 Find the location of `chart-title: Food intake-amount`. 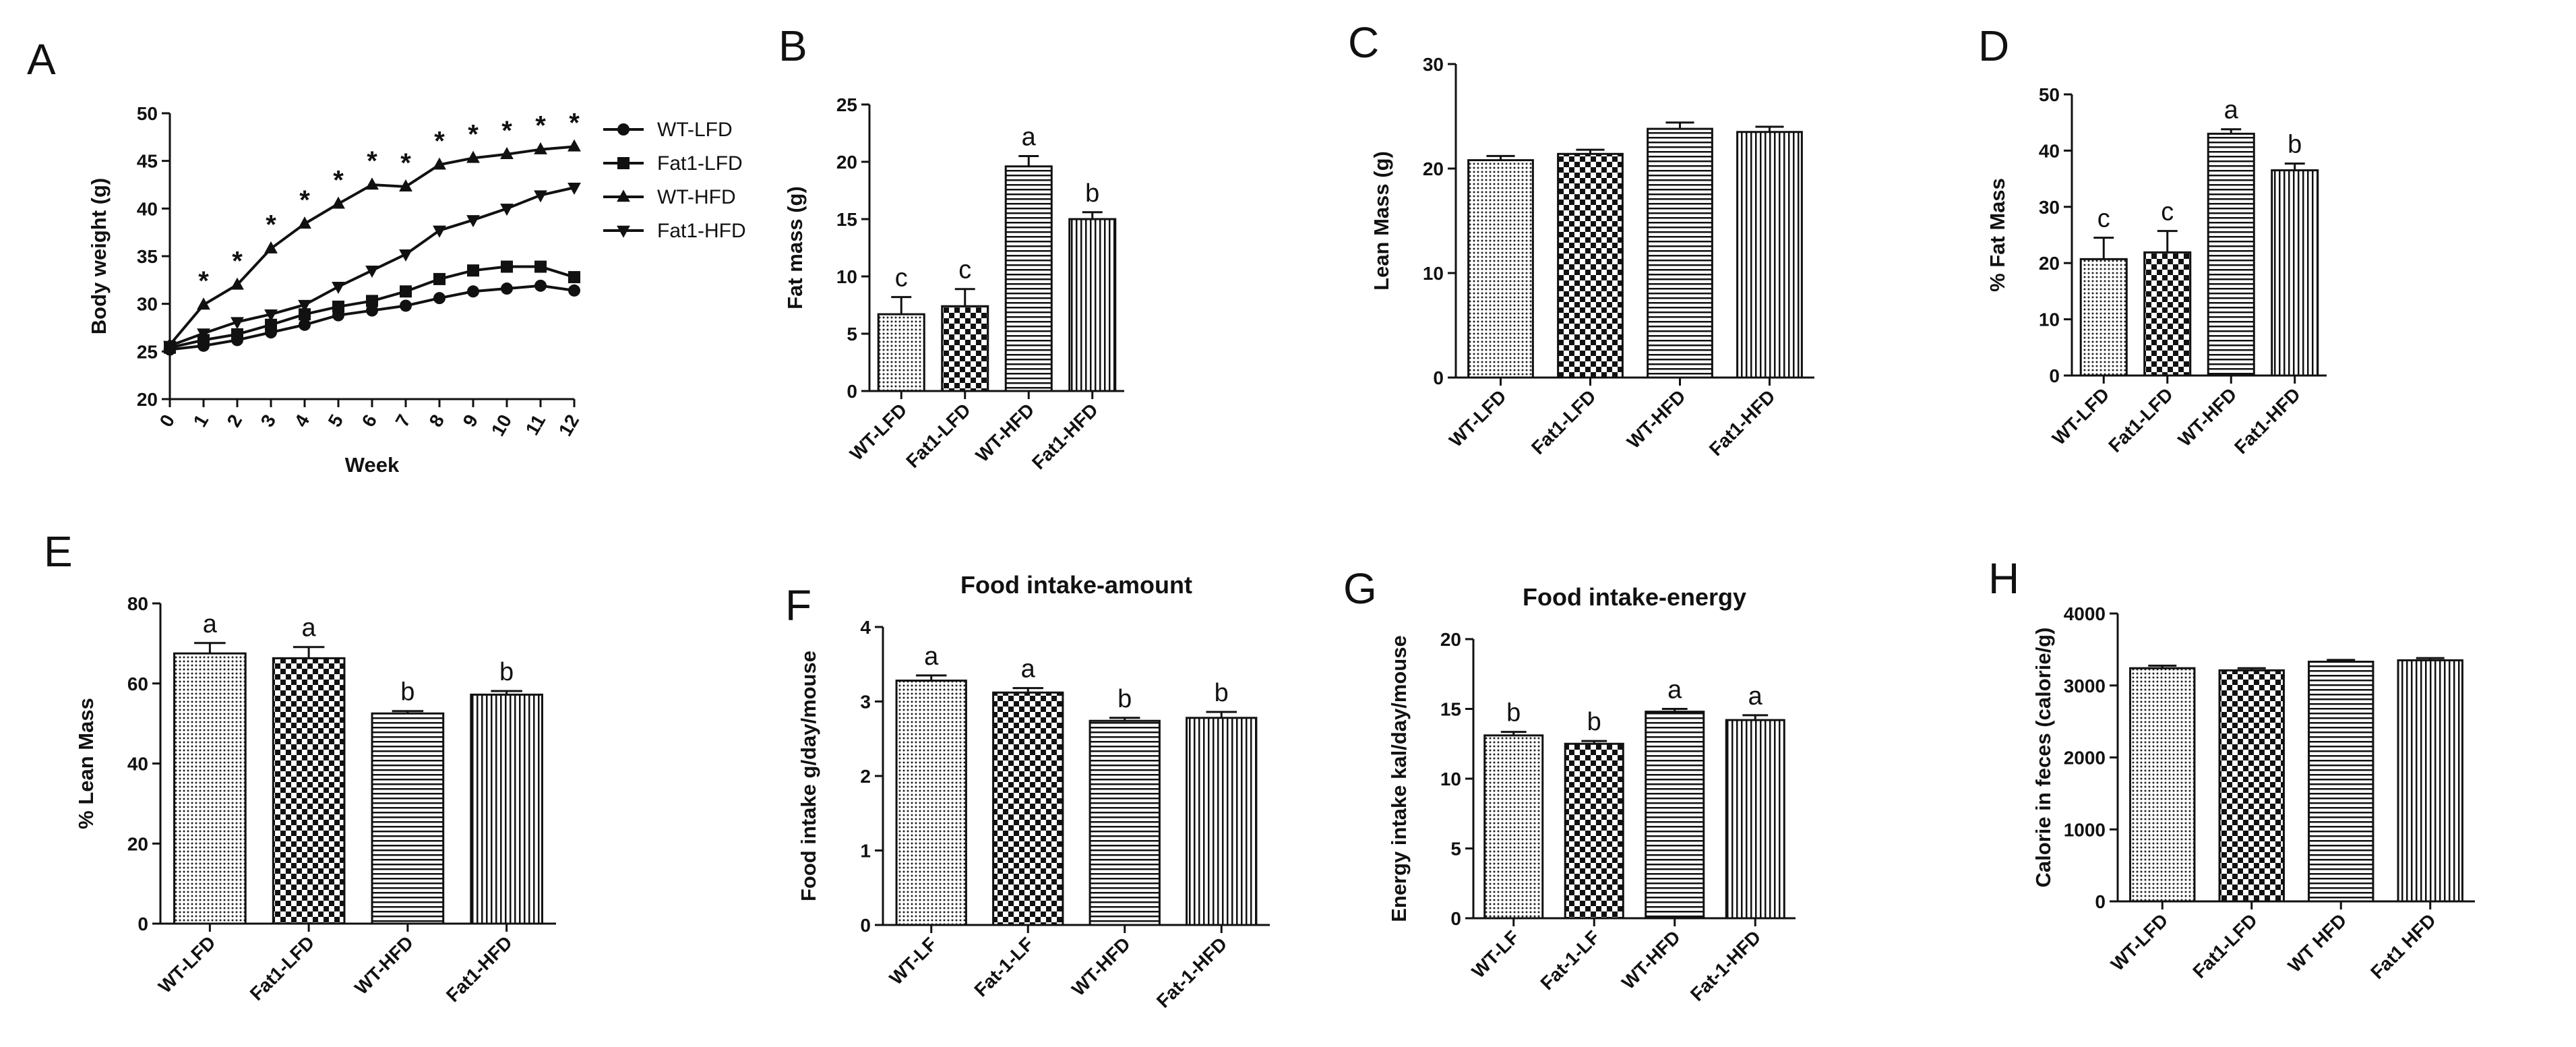

chart-title: Food intake-amount is located at coordinates (1076, 585).